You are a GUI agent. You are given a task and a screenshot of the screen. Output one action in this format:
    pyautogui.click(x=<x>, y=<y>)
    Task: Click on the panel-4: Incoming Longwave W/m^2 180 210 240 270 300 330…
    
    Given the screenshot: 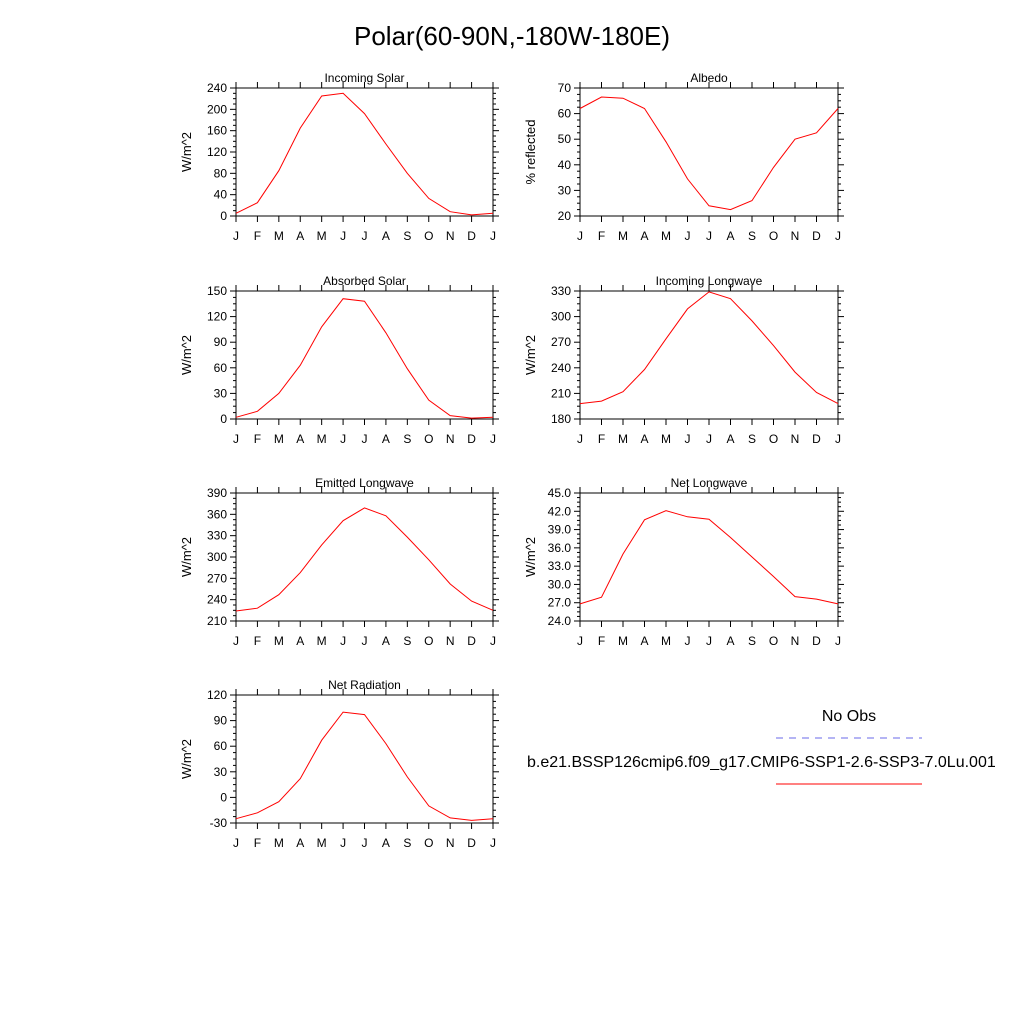 What is the action you would take?
    pyautogui.click(x=683, y=360)
    